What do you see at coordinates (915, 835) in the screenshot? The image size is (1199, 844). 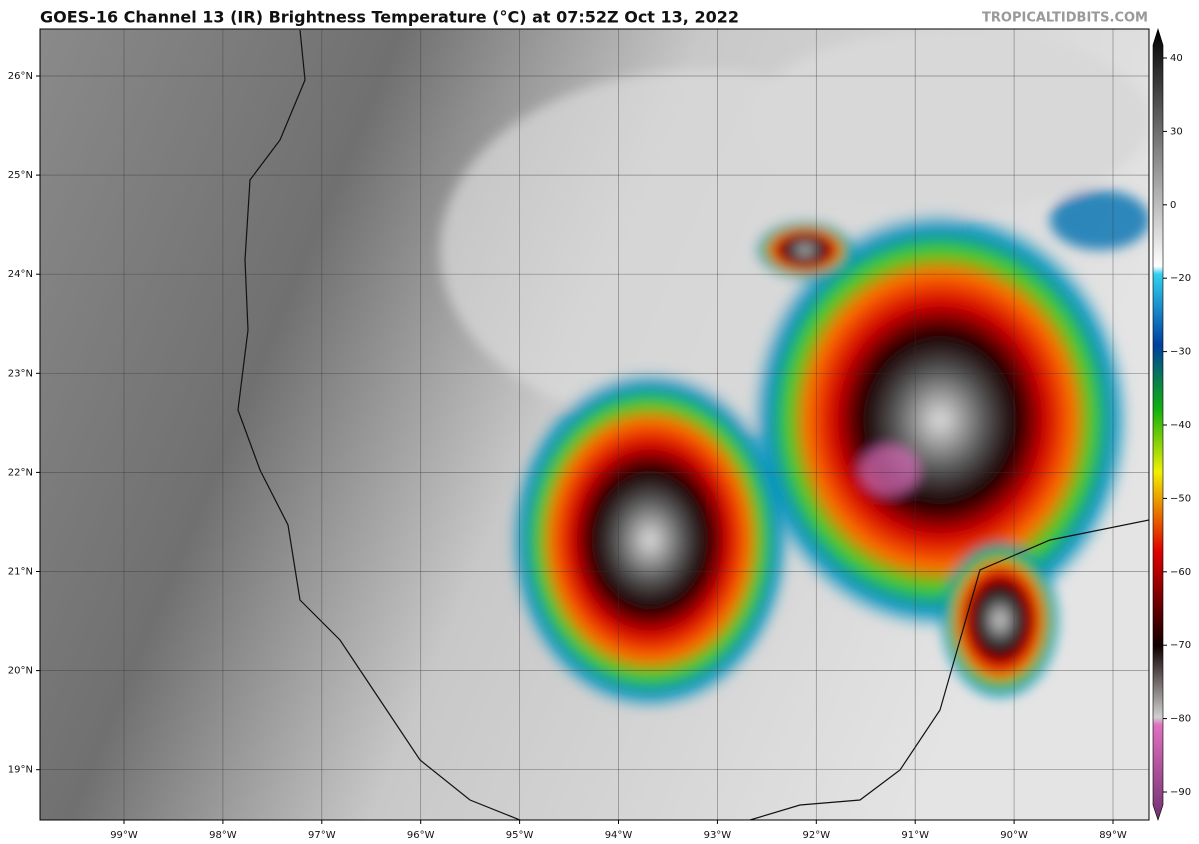 I see `longitude-label: 91°W` at bounding box center [915, 835].